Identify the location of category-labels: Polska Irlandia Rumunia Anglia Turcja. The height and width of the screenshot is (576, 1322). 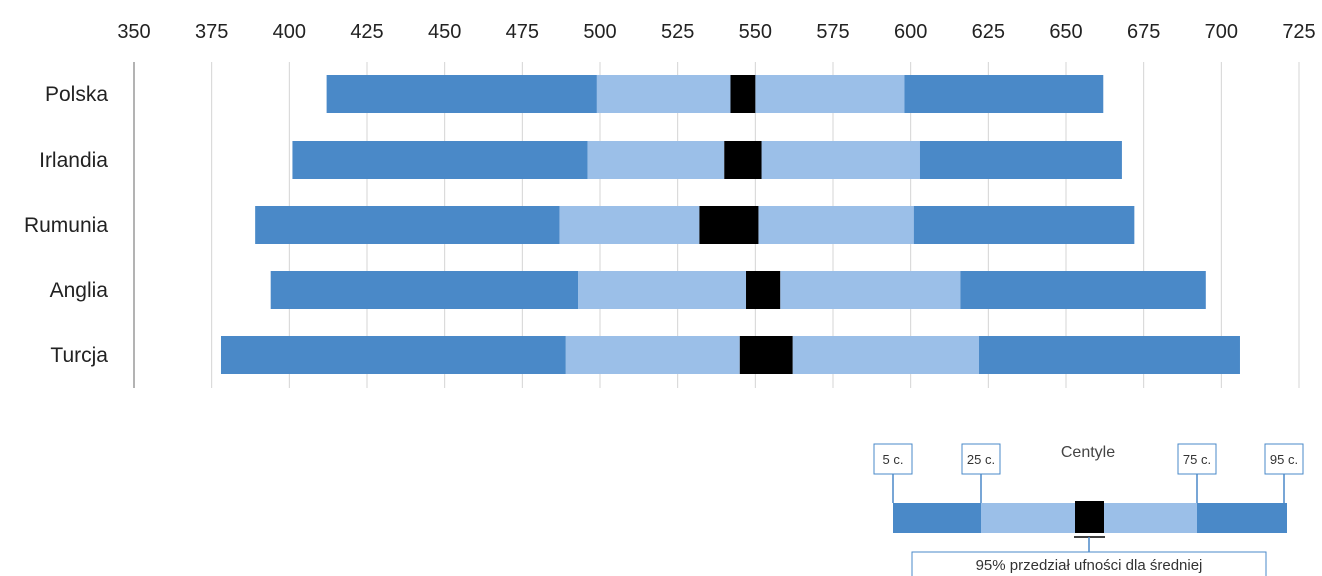
(66, 225).